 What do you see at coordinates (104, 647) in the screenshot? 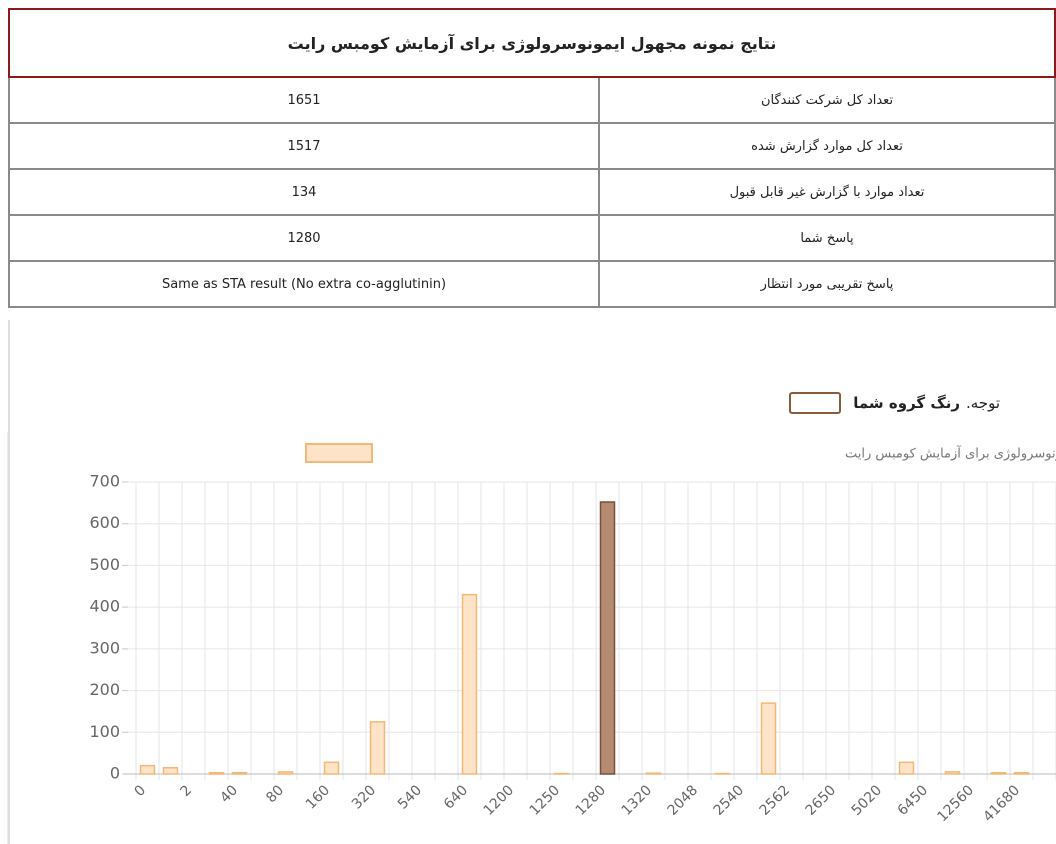
I see `y-tick-label: 300` at bounding box center [104, 647].